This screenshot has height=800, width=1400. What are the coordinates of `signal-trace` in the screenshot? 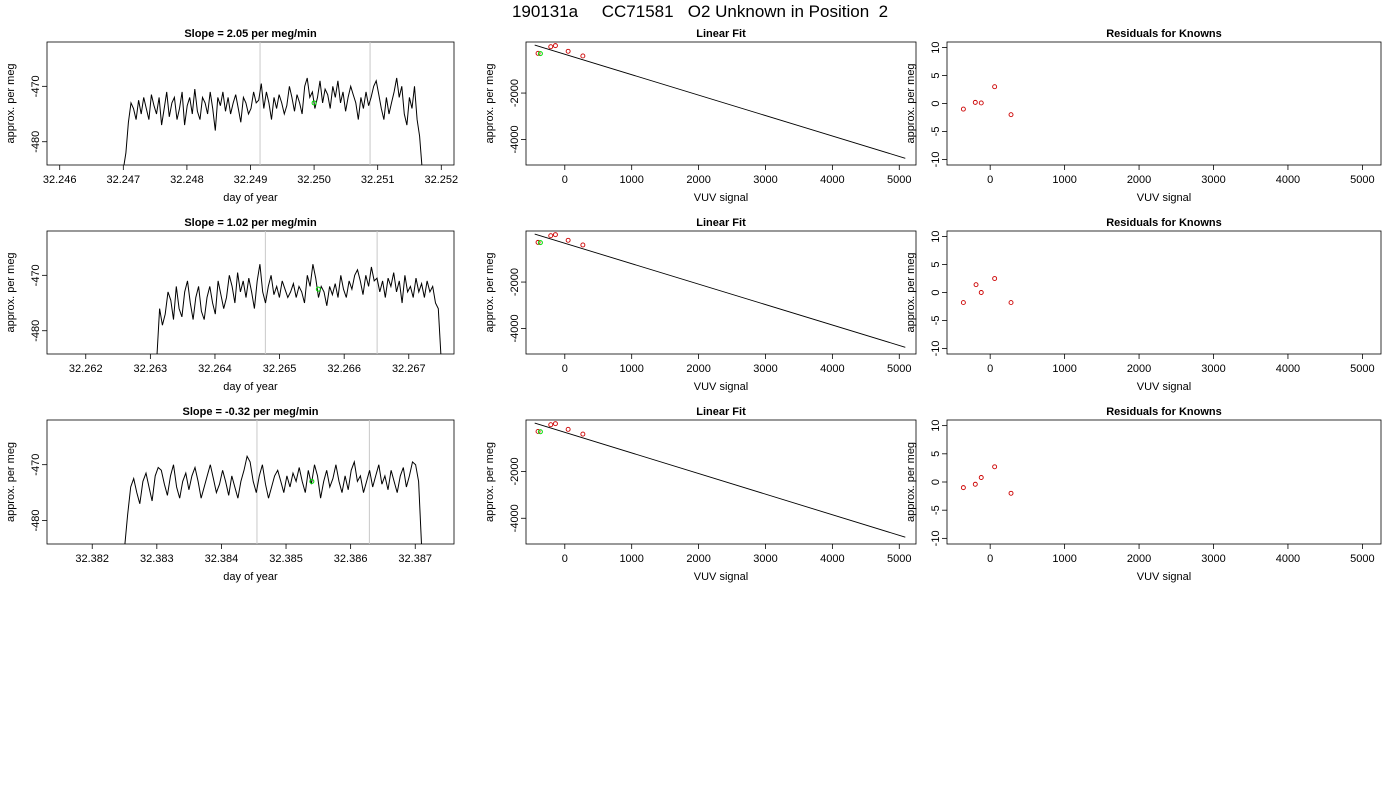 It's located at (273, 121).